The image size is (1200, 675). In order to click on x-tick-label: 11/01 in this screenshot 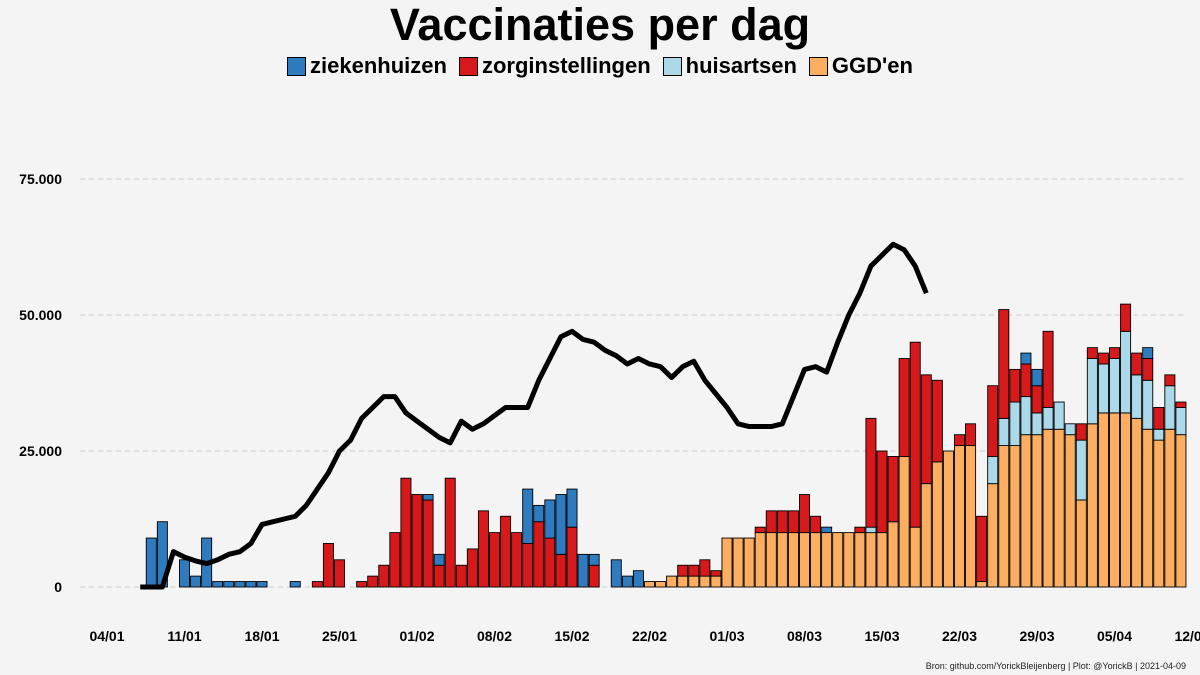, I will do `click(184, 636)`.